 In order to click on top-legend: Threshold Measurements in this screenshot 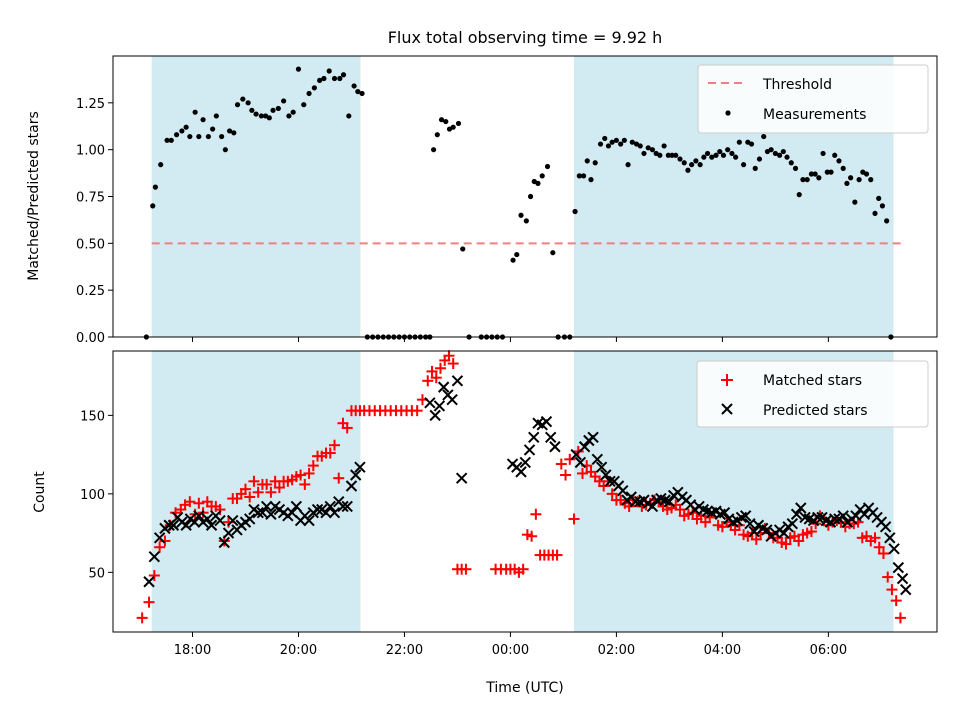, I will do `click(813, 99)`.